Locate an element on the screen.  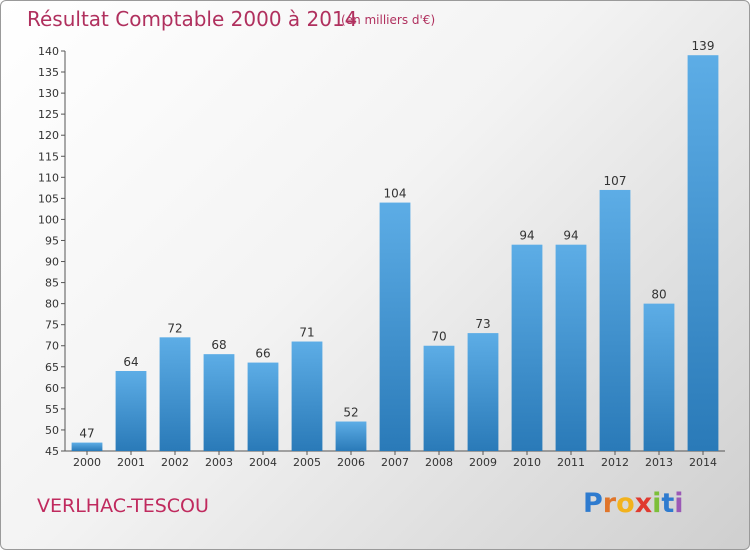
y-tick-label: 130 is located at coordinates (48, 93).